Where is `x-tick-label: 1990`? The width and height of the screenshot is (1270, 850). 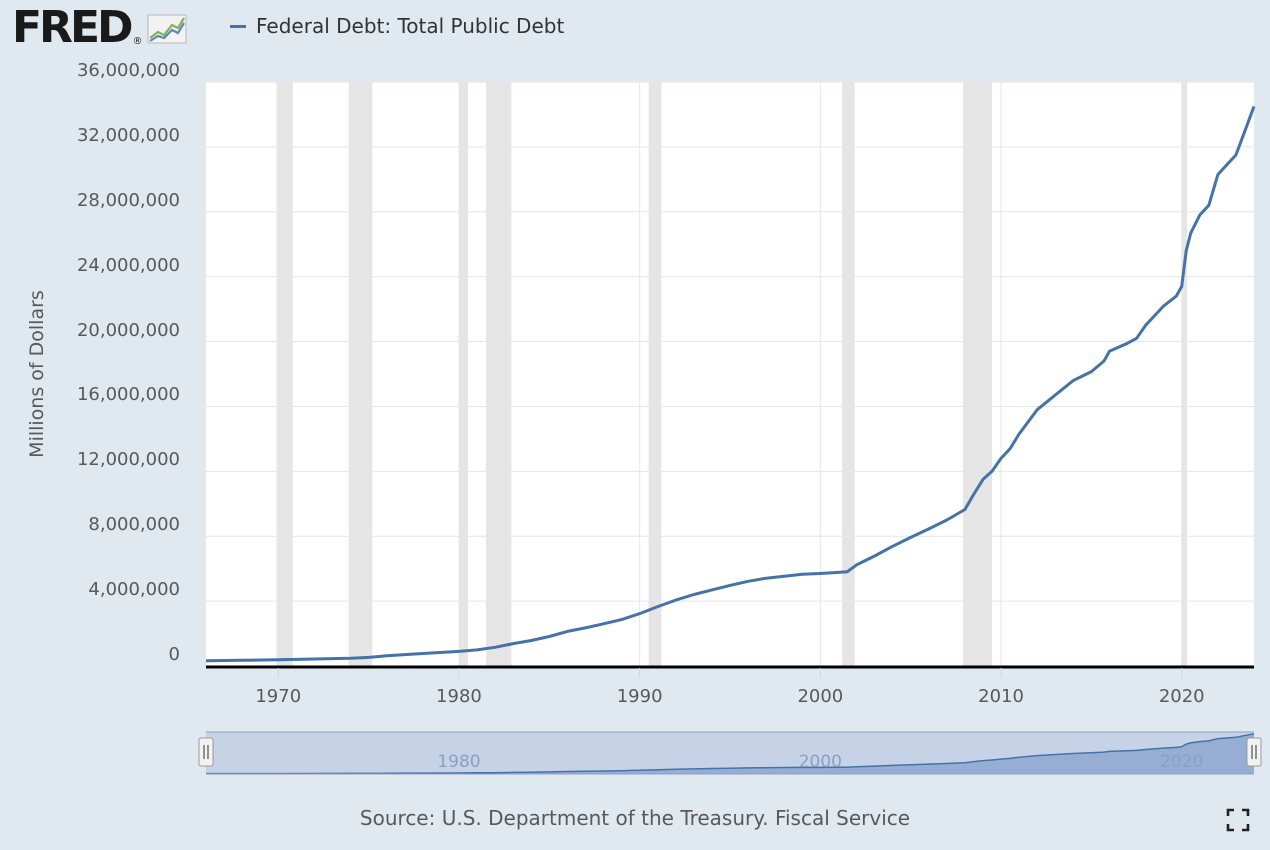
x-tick-label: 1990 is located at coordinates (639, 696).